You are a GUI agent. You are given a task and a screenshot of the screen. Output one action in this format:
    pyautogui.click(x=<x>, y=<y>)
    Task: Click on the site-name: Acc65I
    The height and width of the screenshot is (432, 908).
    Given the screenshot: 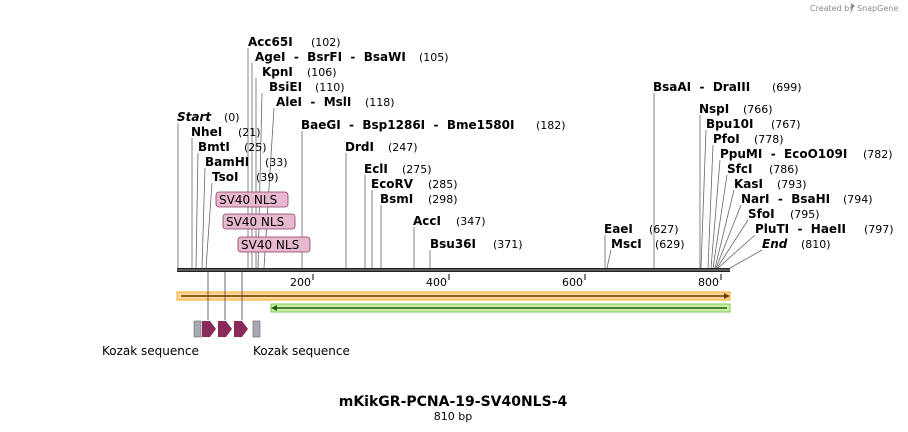 What is the action you would take?
    pyautogui.click(x=270, y=42)
    